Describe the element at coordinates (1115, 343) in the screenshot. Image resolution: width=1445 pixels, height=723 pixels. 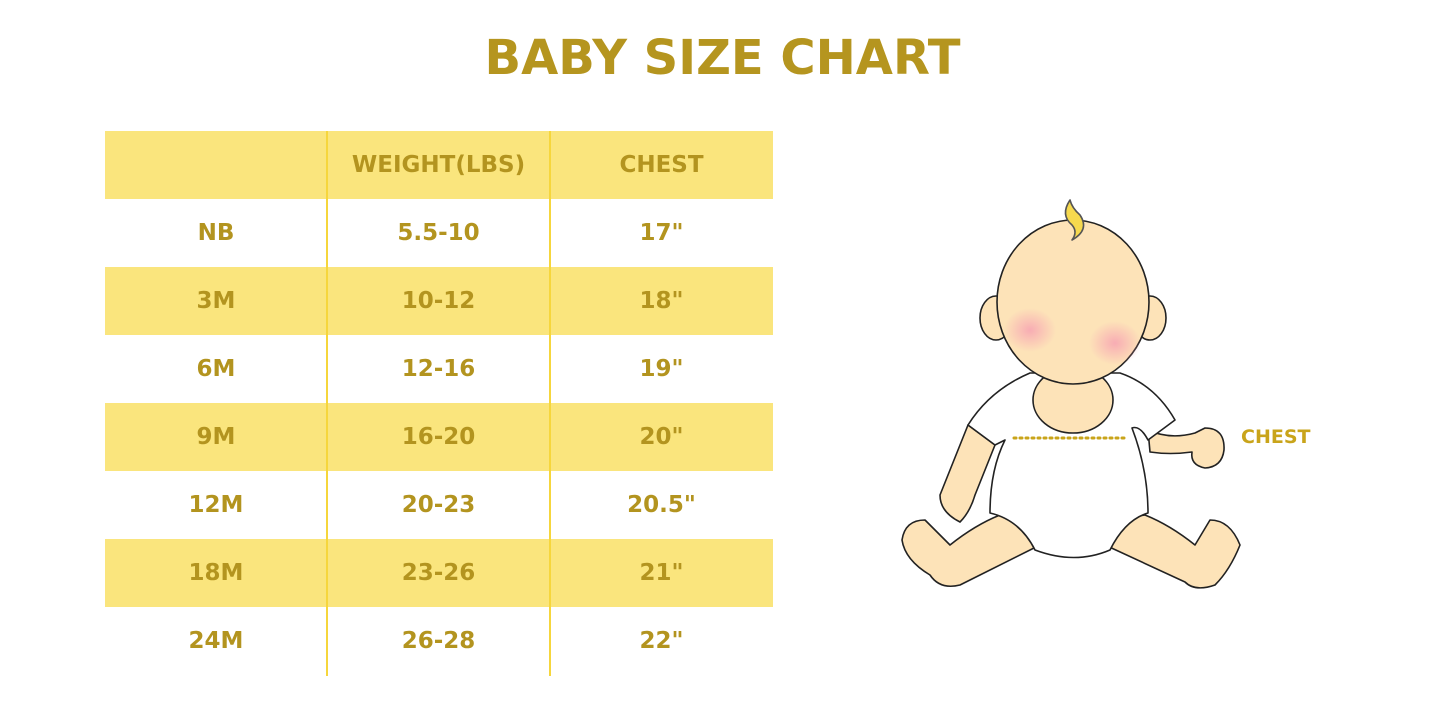
I see `right-cheek` at that location.